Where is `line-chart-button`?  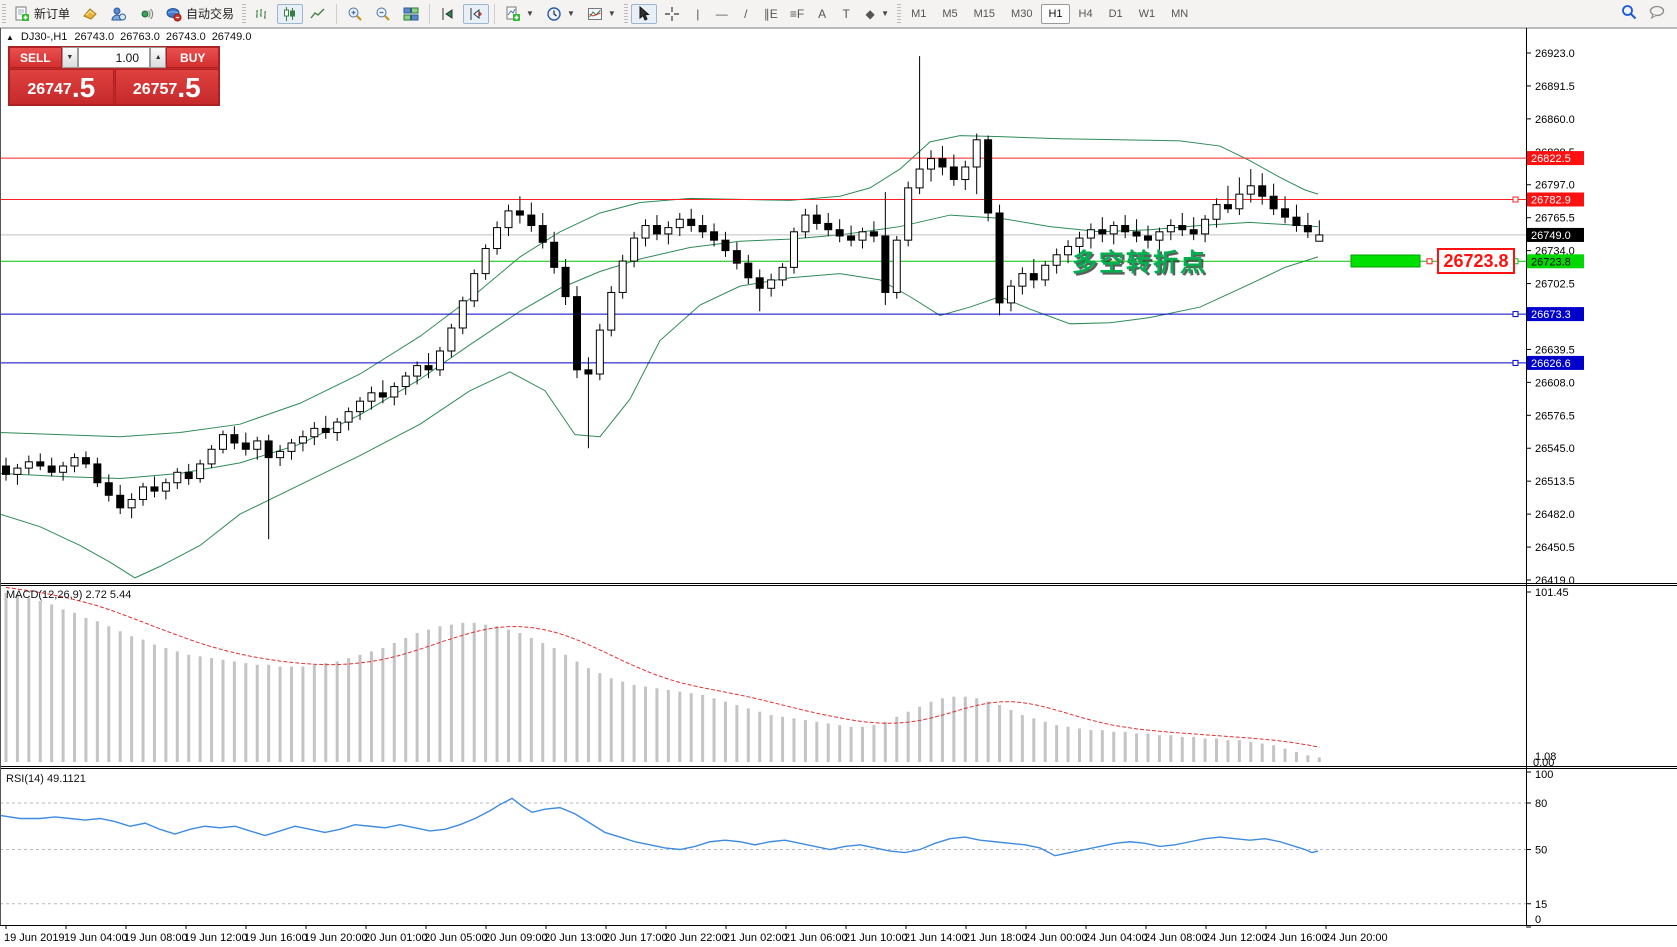
line-chart-button is located at coordinates (318, 14).